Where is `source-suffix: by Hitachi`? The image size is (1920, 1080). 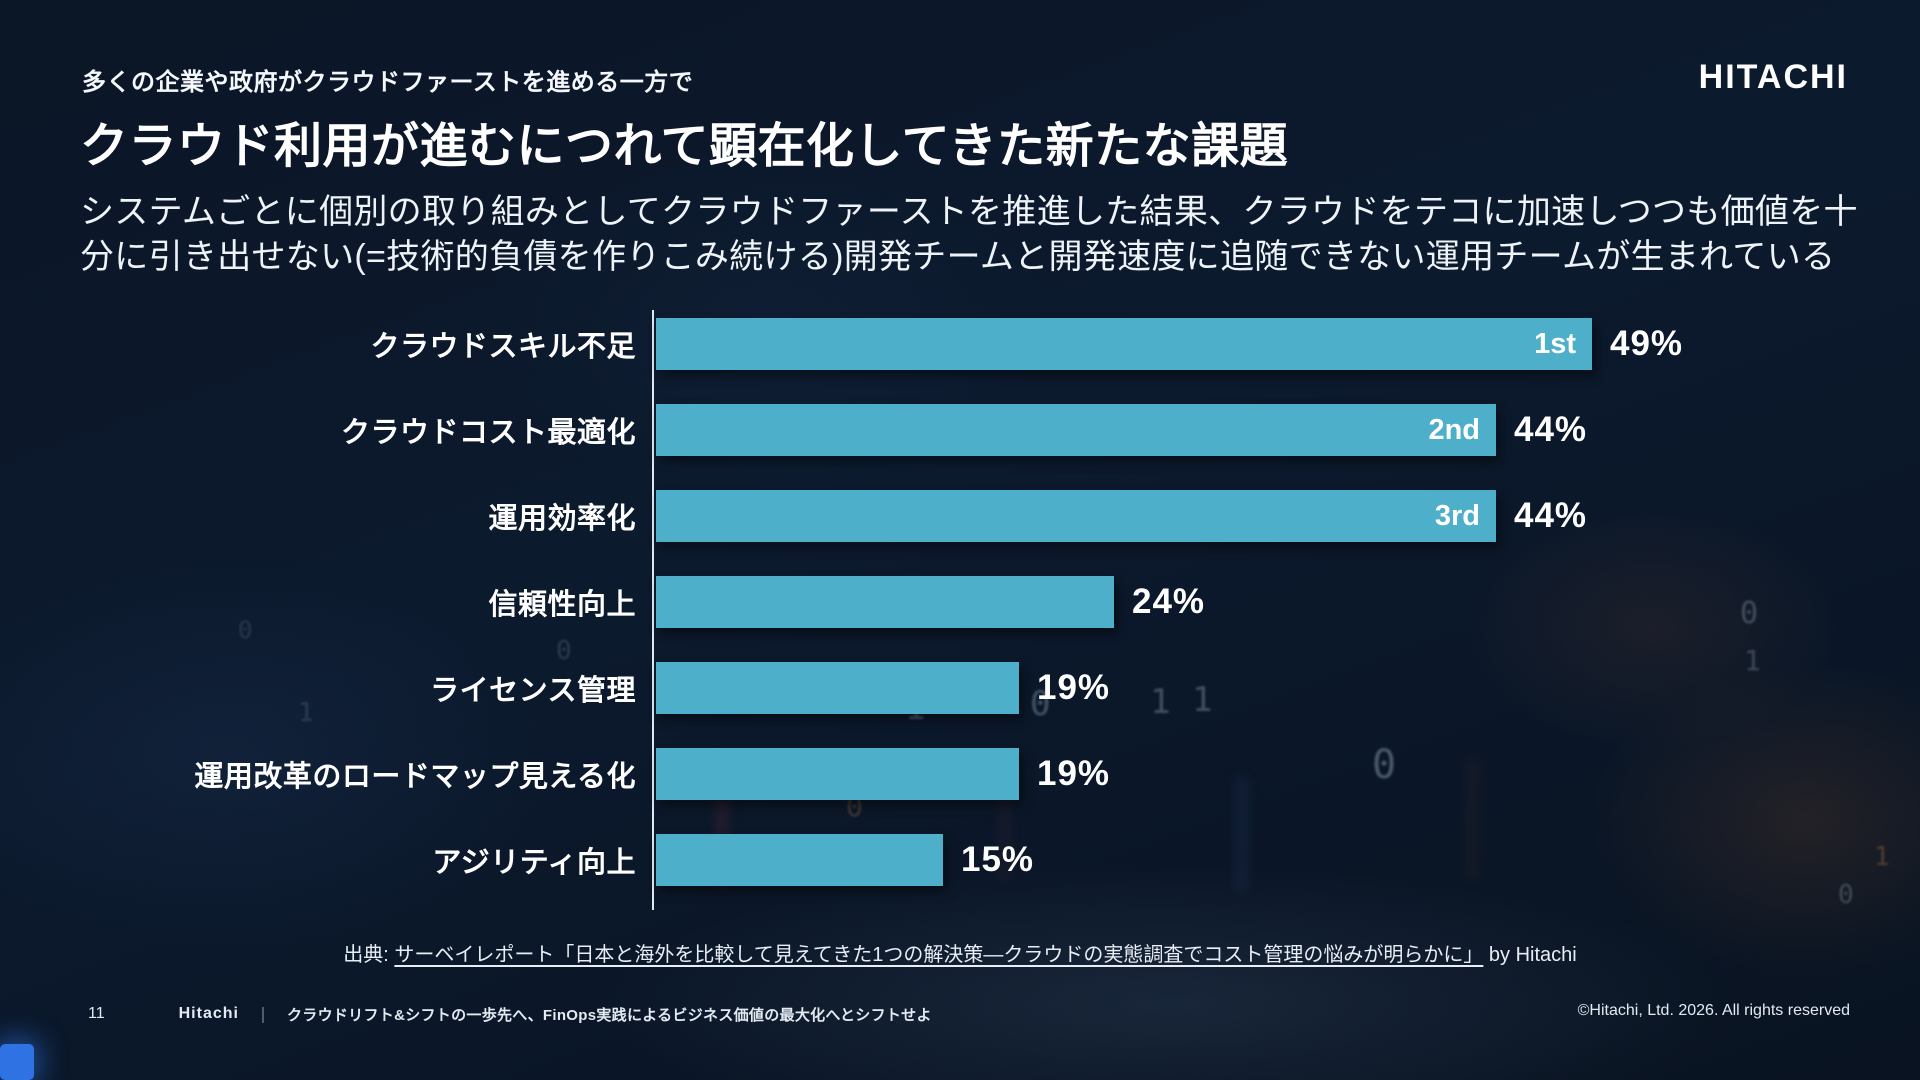
source-suffix: by Hitachi is located at coordinates (1530, 955).